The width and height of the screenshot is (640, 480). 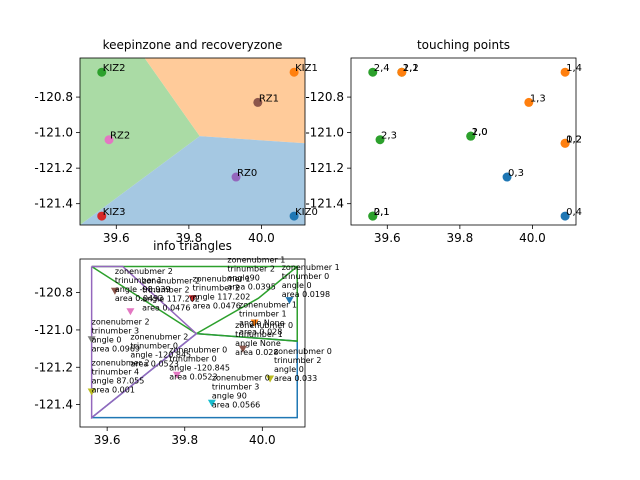 I want to click on point-label: 2,3, so click(x=389, y=136).